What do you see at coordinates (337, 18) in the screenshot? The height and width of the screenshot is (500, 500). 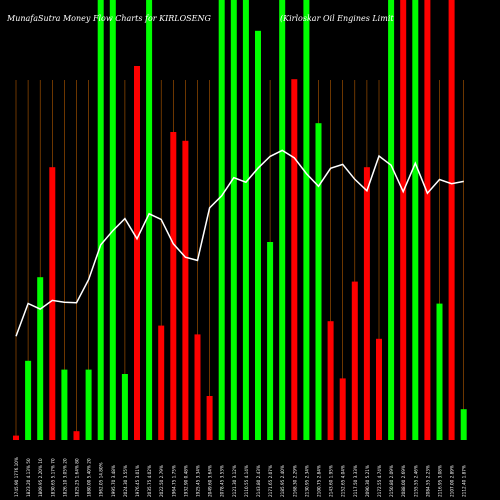 I see `chart-subtitle: (Kirloskar Oil Engines Limit` at bounding box center [337, 18].